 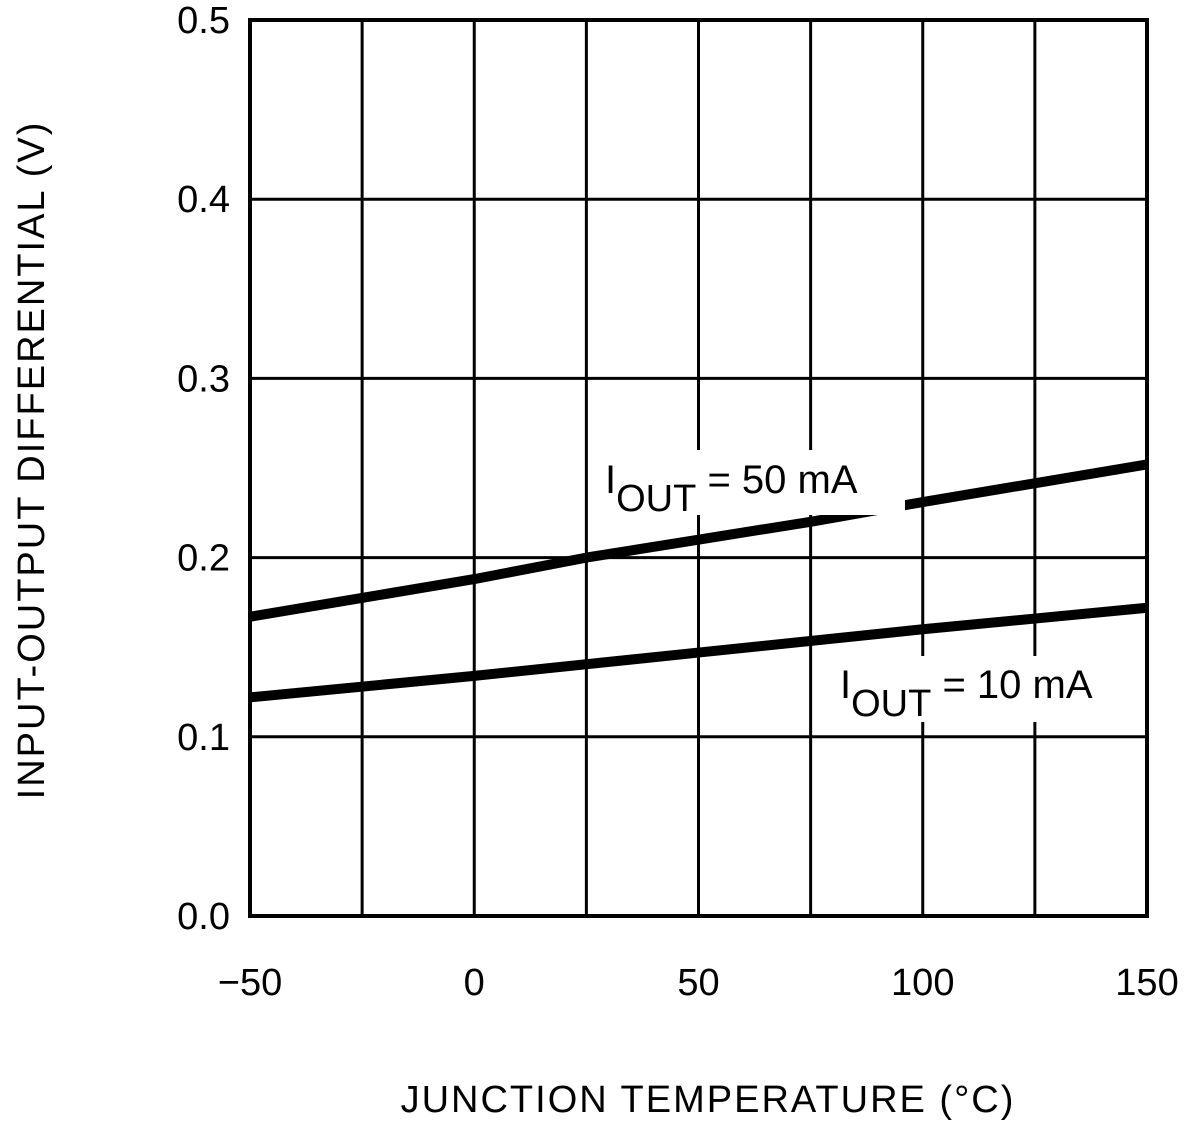 What do you see at coordinates (966, 694) in the screenshot?
I see `svg-text: IOUT = 10 mA` at bounding box center [966, 694].